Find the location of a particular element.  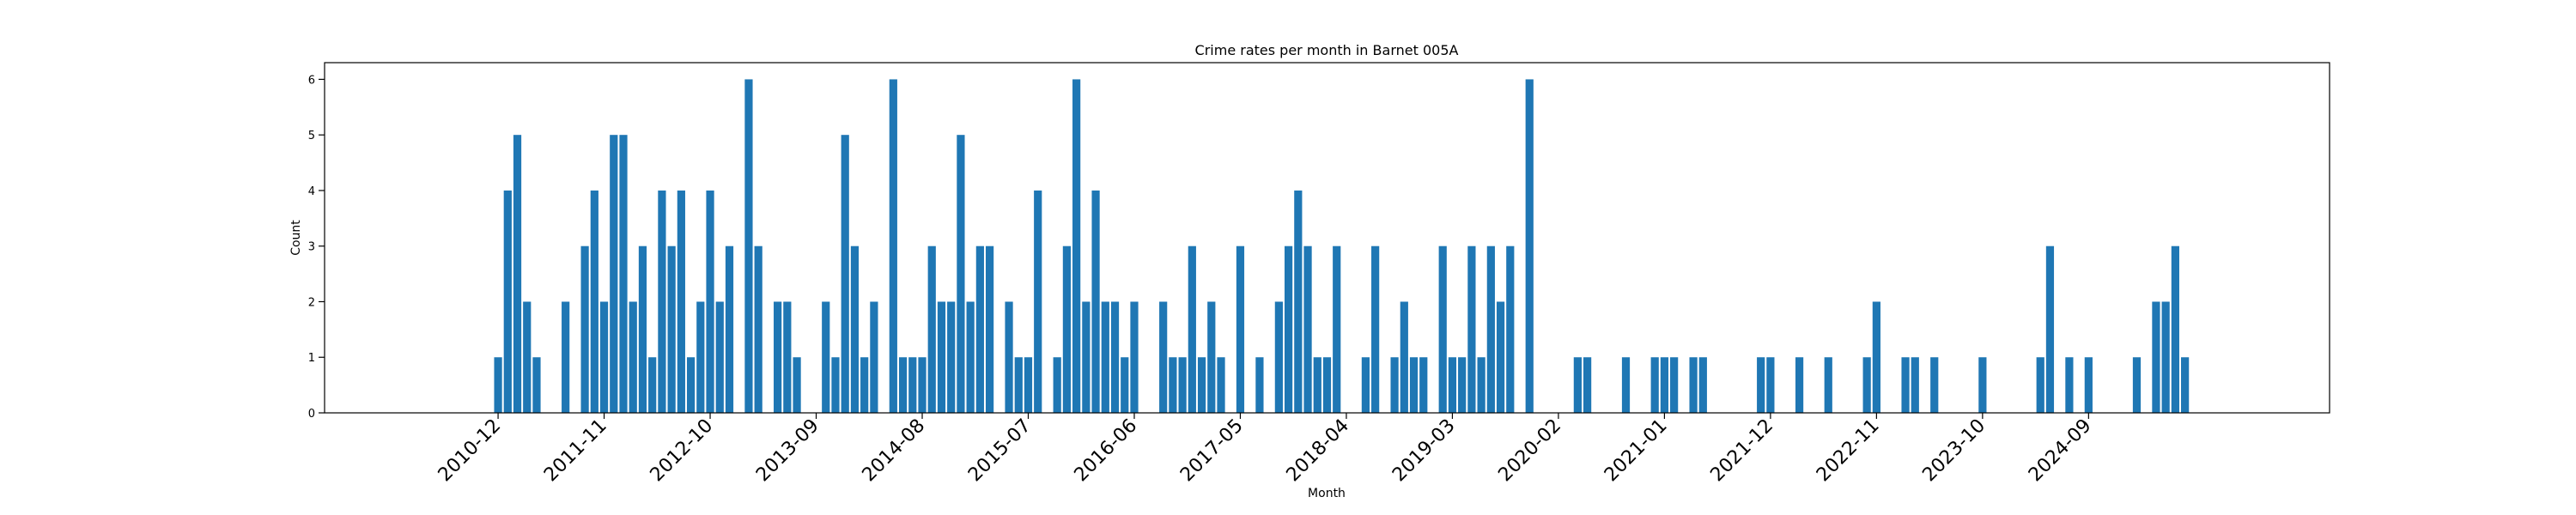

y-tick-label: 5 is located at coordinates (312, 136).